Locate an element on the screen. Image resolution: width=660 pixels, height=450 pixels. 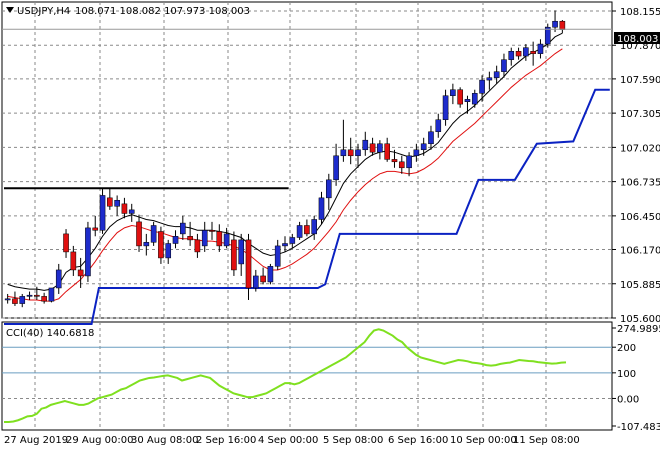
time-tick-label: 11 Sep 08:00 is located at coordinates (546, 440).